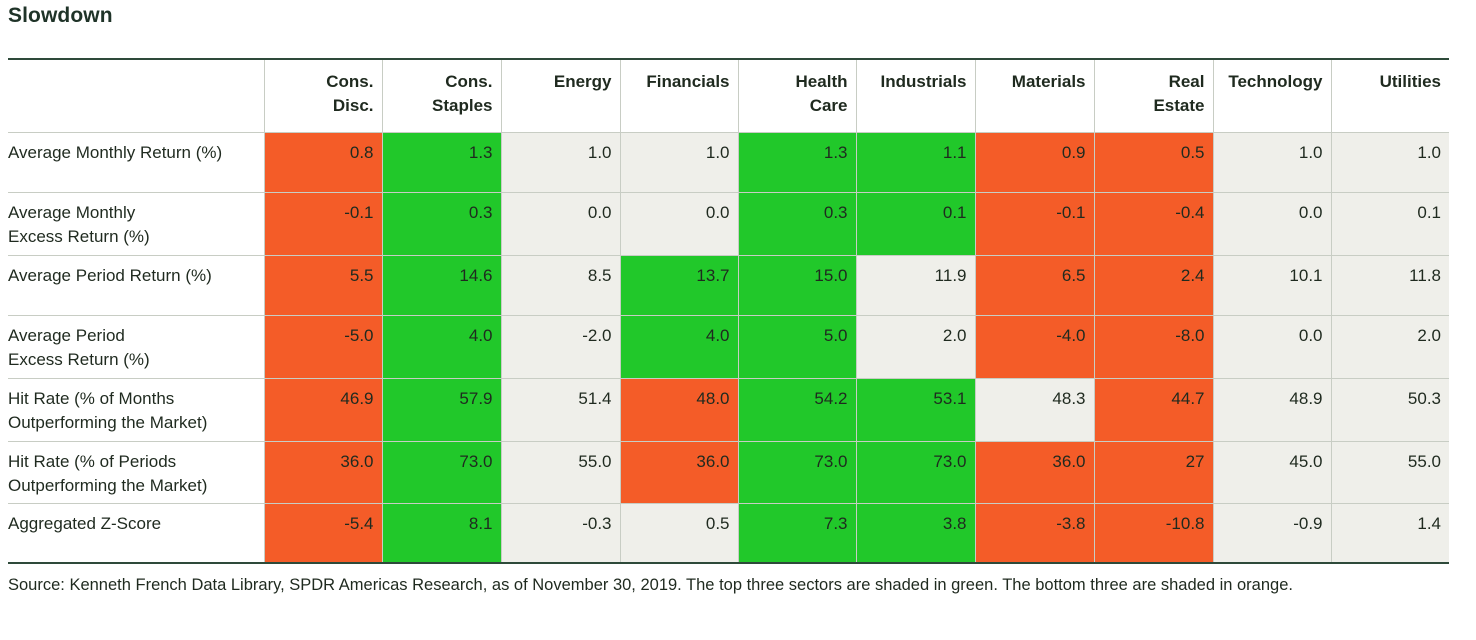 This screenshot has width=1476, height=640. I want to click on value-cell: 1.4, so click(1389, 533).